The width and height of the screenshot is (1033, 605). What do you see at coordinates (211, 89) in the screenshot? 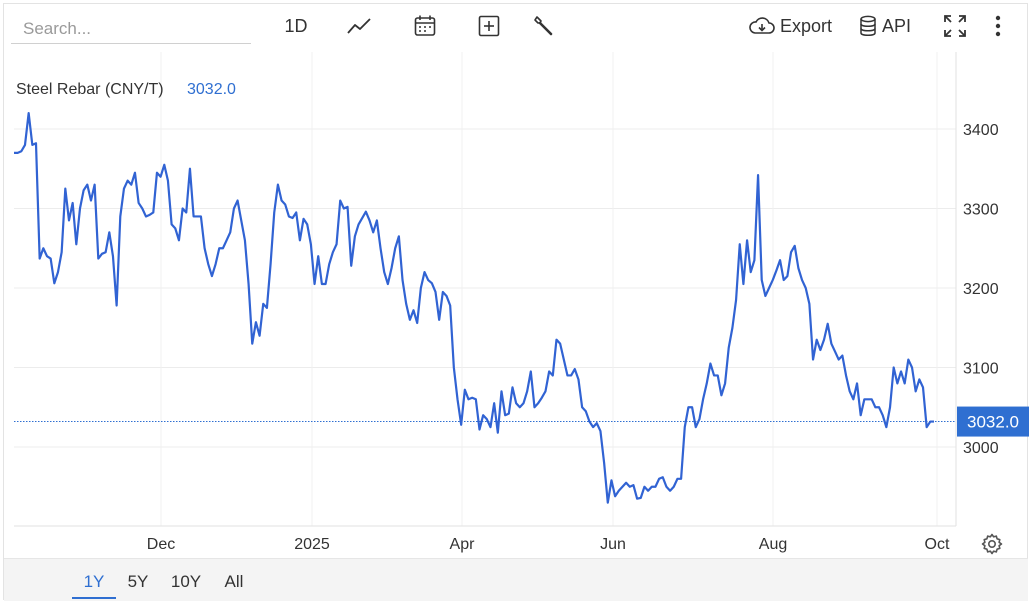
I see `legend-last-value: 3032.0` at bounding box center [211, 89].